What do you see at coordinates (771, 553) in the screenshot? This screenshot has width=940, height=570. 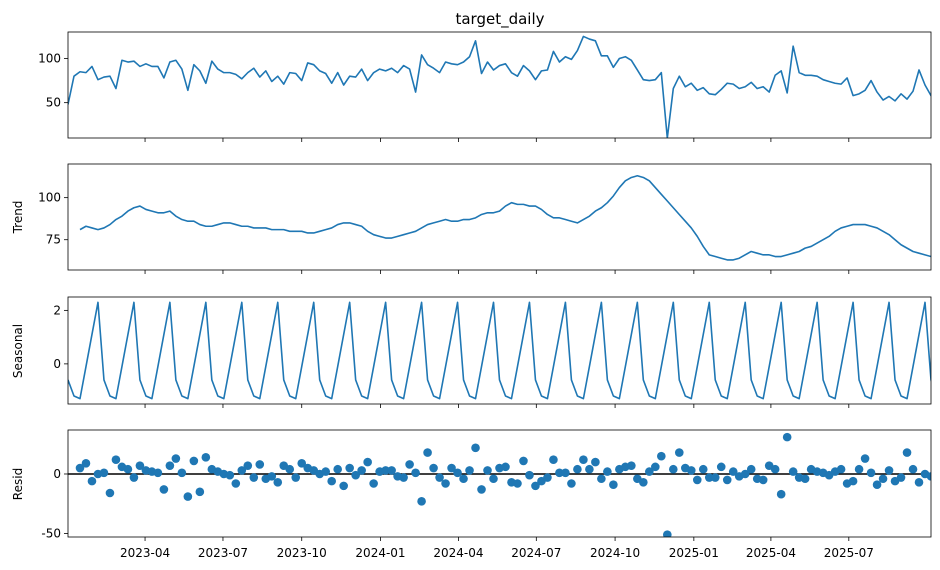 I see `x-tick-label: 2025-04` at bounding box center [771, 553].